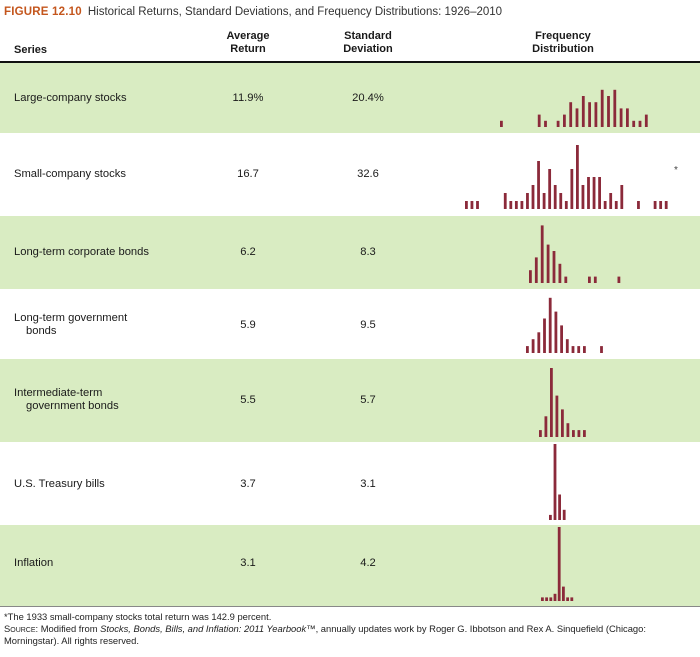 This screenshot has height=657, width=700. Describe the element at coordinates (34, 563) in the screenshot. I see `series-line1: Inflation` at that location.